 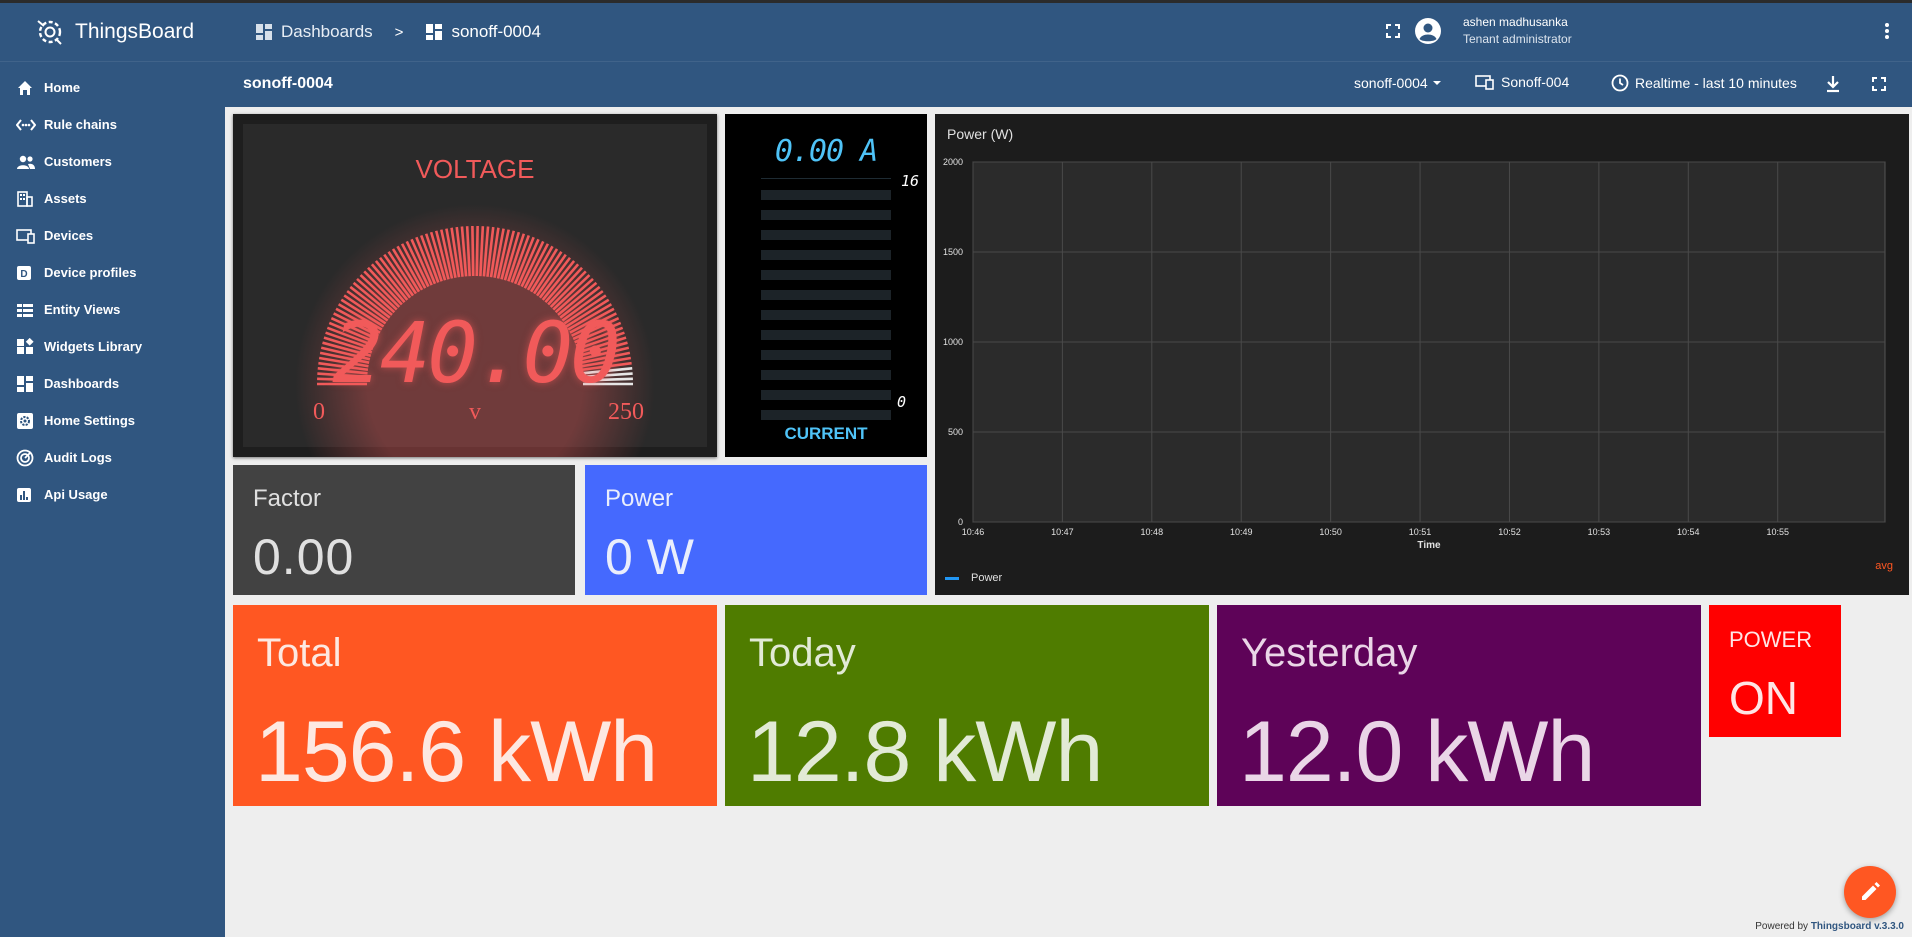 I want to click on chart-x-tick-label: 10:47, so click(x=1062, y=532).